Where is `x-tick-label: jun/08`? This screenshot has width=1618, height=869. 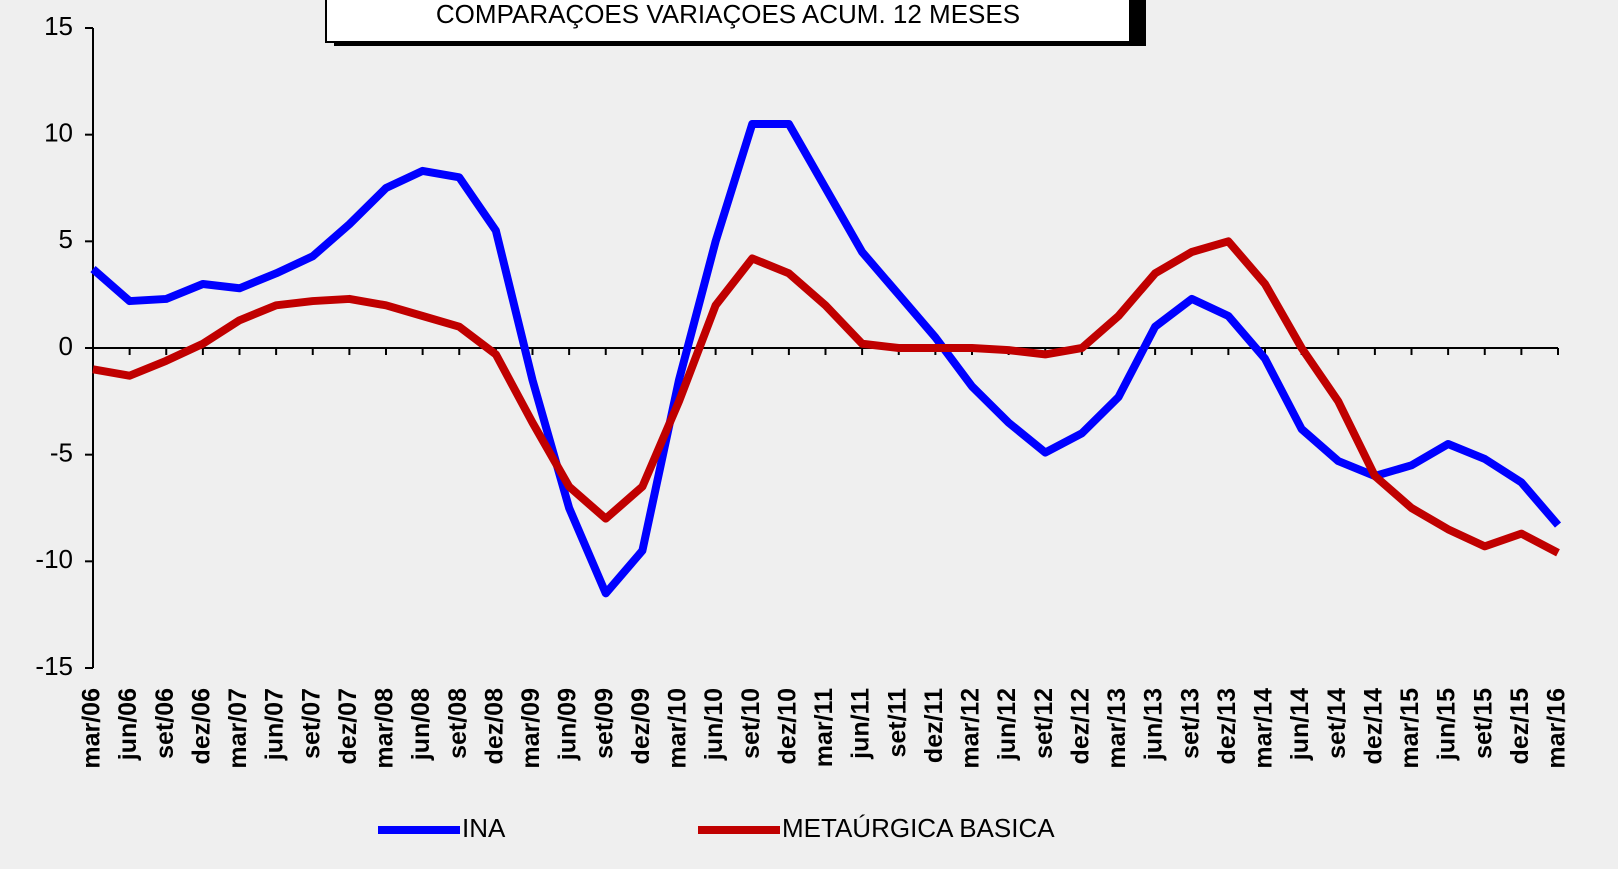
x-tick-label: jun/08 is located at coordinates (421, 724).